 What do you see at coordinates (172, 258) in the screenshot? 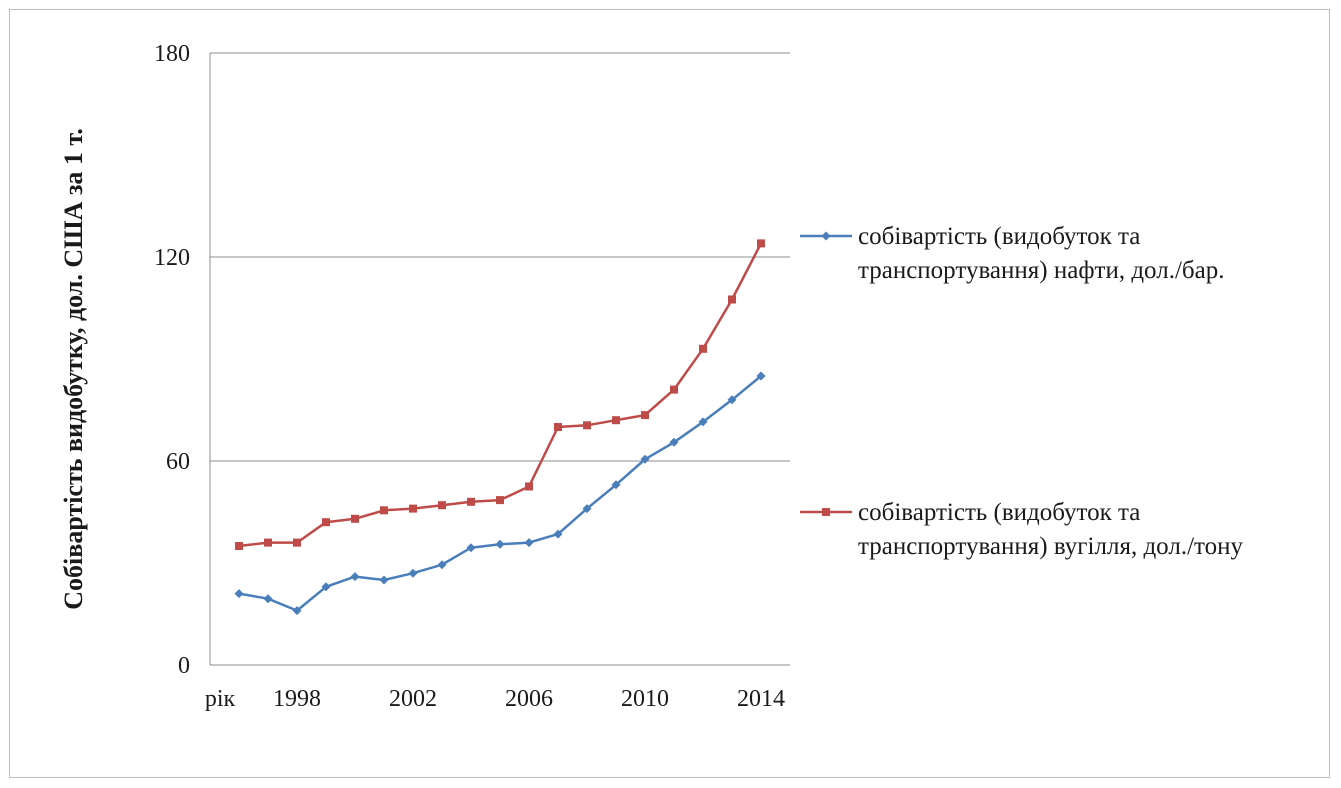
I see `y-tick-label: 120` at bounding box center [172, 258].